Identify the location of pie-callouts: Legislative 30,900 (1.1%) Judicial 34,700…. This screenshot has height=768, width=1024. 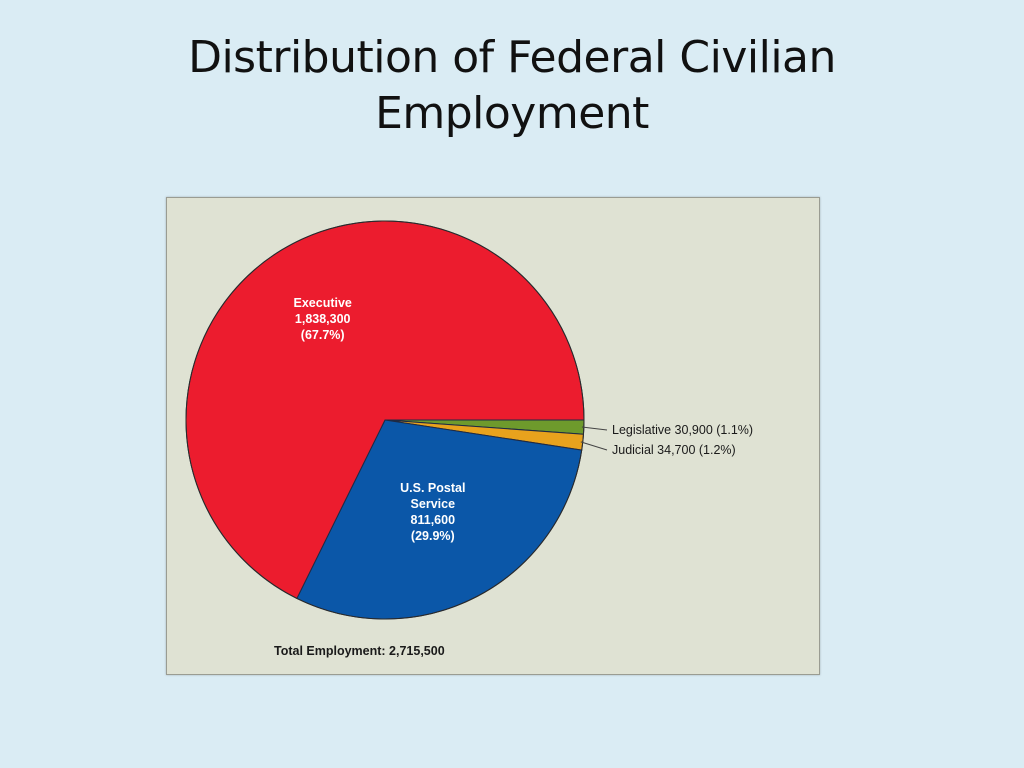
(666, 440).